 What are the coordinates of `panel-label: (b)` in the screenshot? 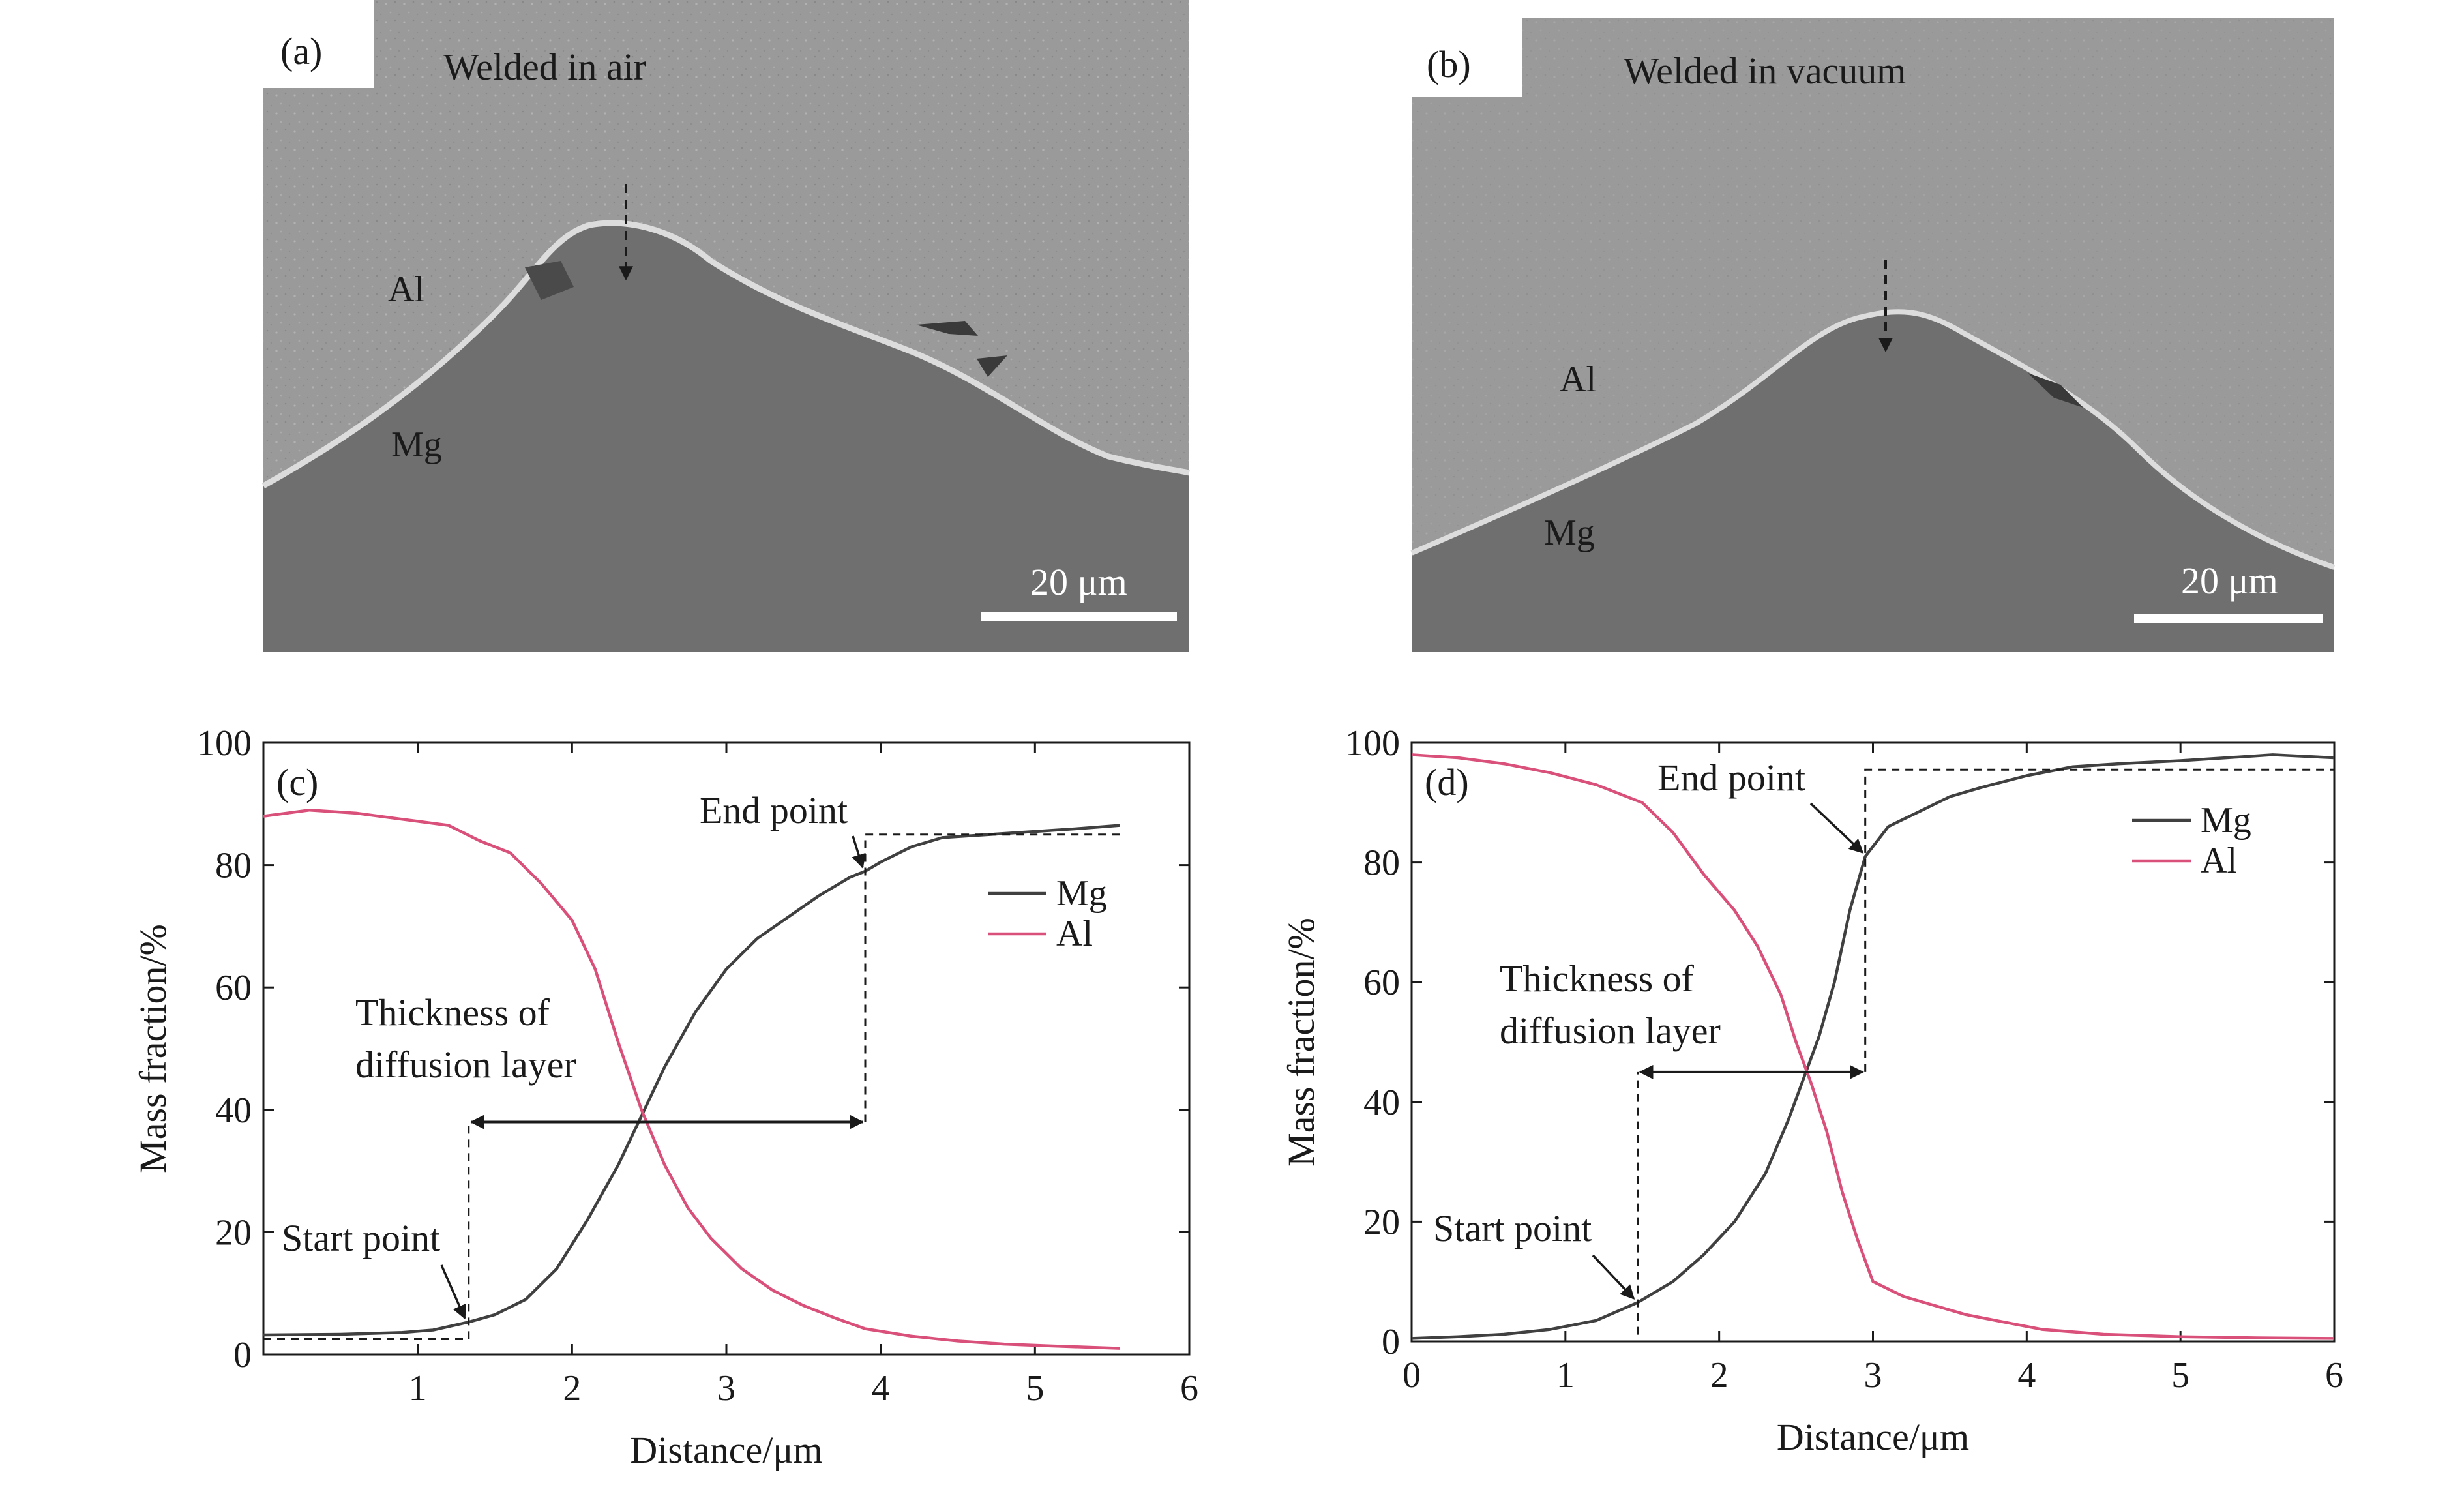 It's located at (1449, 64).